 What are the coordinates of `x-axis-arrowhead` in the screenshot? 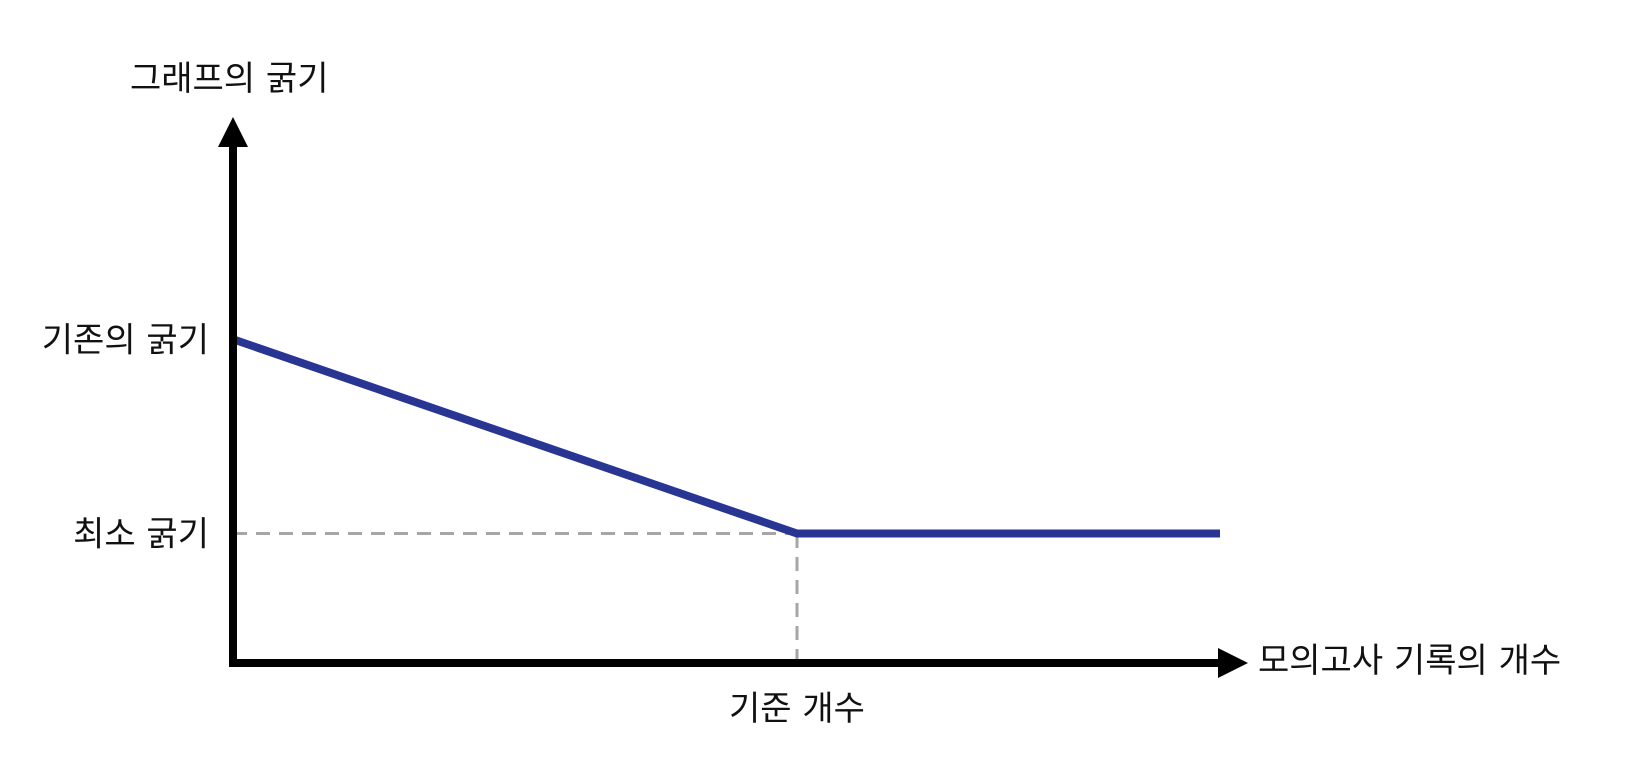 It's located at (1233, 663).